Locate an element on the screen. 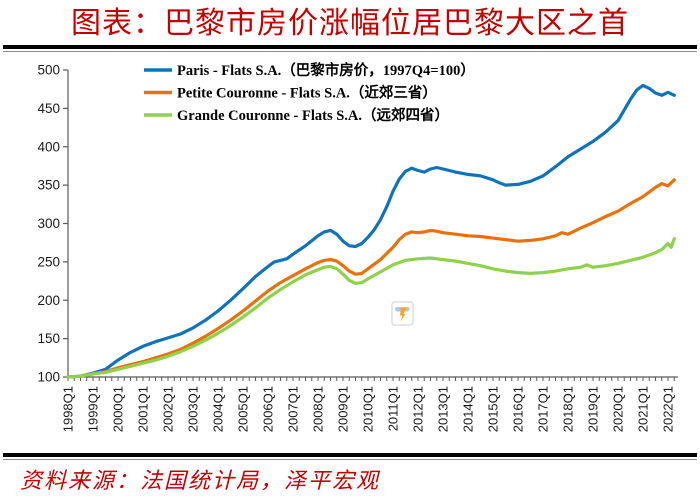 This screenshot has width=700, height=501. x-tick-label: 2013Q1 is located at coordinates (443, 409).